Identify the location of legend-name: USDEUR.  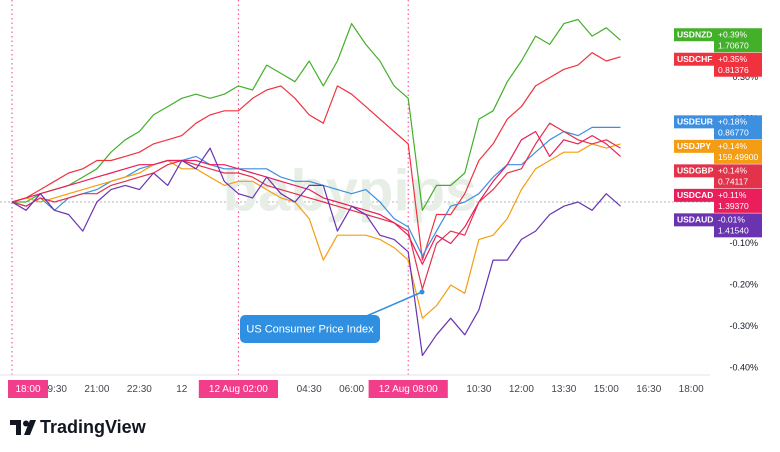
(695, 122).